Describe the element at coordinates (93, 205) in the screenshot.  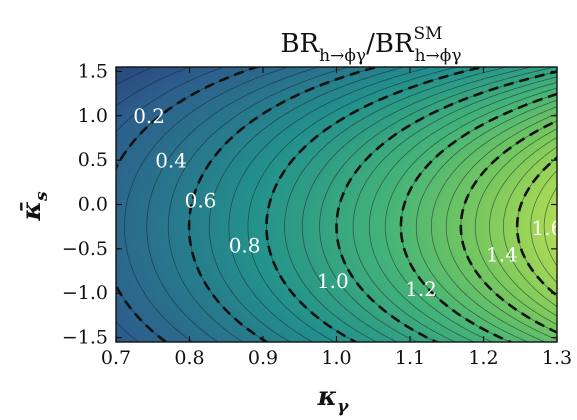
I see `y-tick-label: 0.0` at that location.